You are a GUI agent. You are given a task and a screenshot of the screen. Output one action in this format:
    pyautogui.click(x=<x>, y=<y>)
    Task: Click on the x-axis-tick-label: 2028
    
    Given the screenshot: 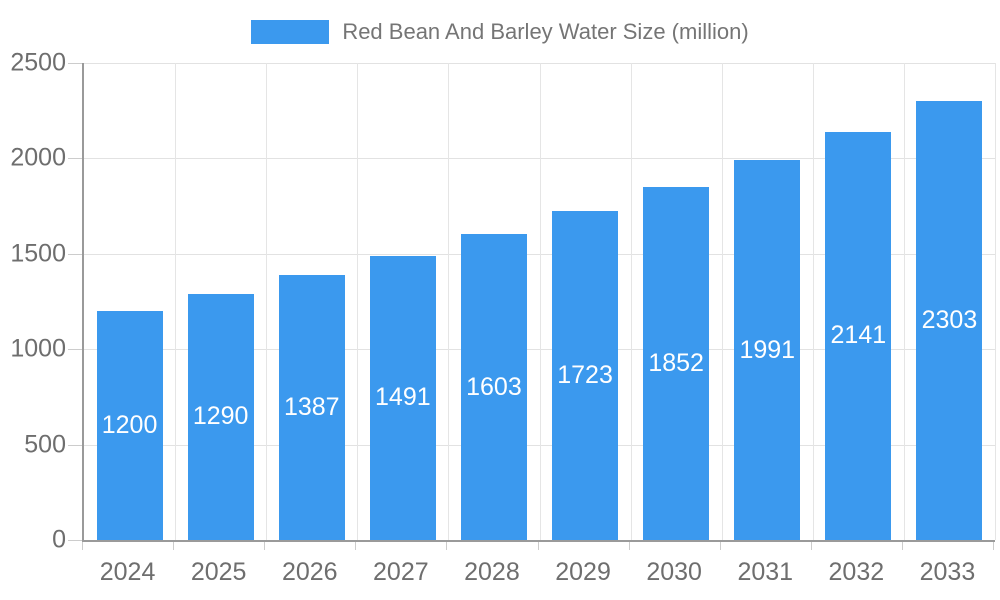 What is the action you would take?
    pyautogui.click(x=492, y=572)
    